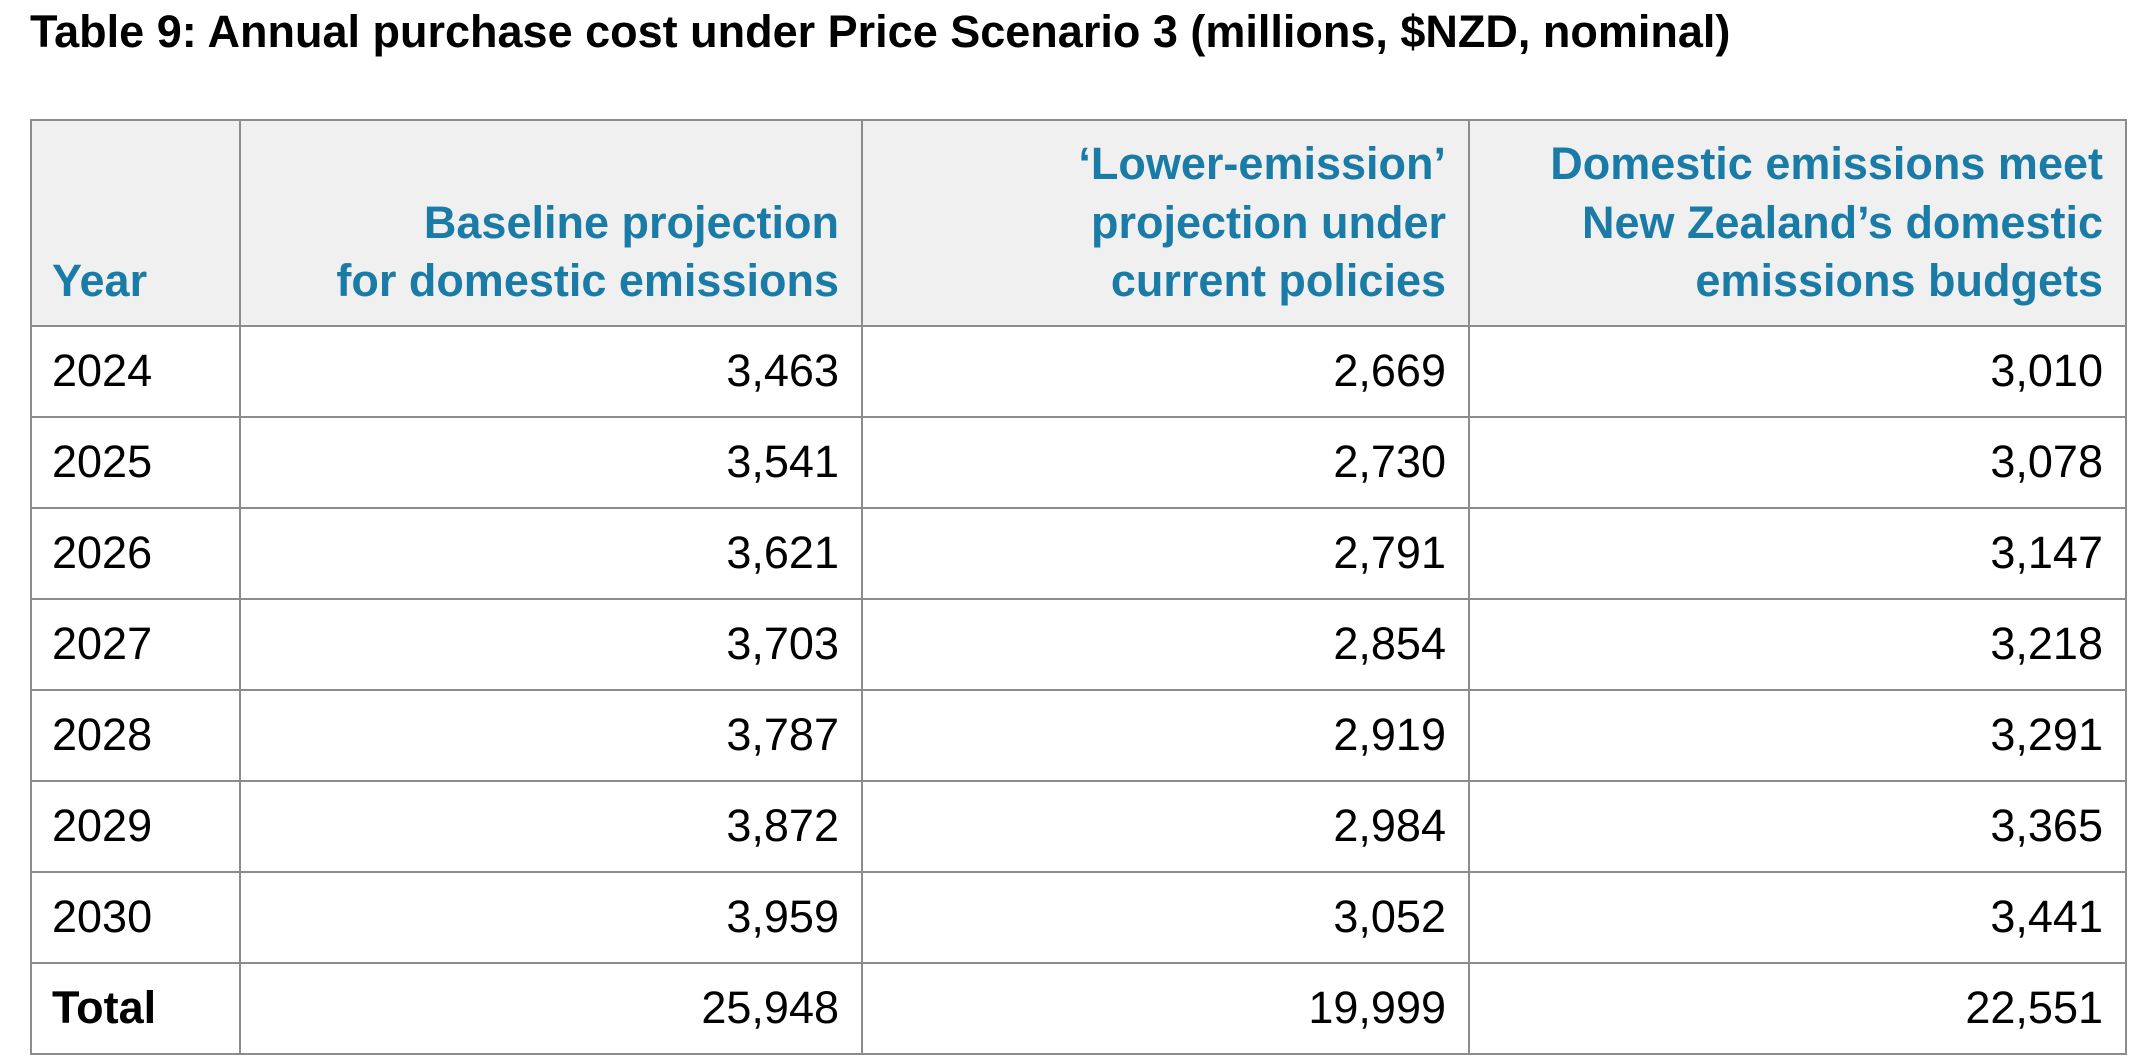  I want to click on column-header-year: Year, so click(135, 223).